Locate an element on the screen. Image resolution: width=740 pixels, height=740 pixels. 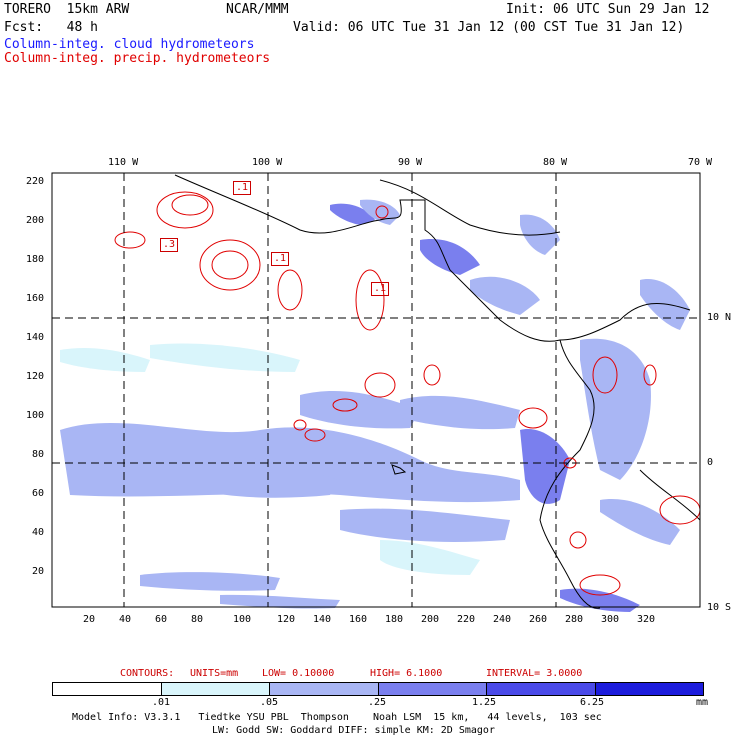
contour-label-2: .3 is located at coordinates (169, 245).